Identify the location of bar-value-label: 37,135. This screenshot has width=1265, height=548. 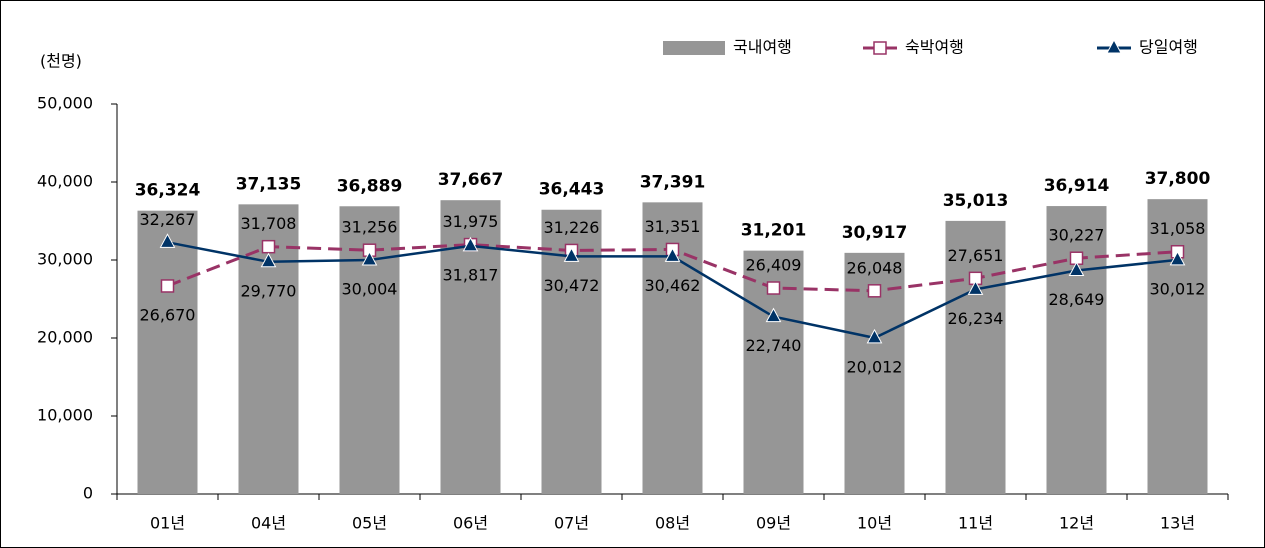
(269, 184).